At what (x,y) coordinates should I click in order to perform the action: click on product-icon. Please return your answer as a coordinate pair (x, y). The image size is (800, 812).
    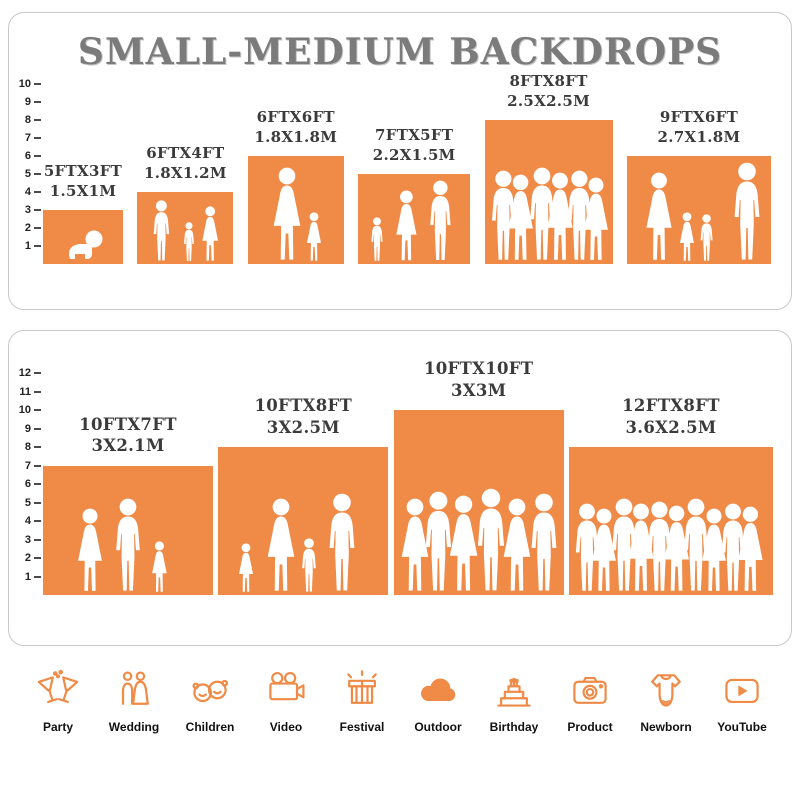
    Looking at the image, I should click on (590, 690).